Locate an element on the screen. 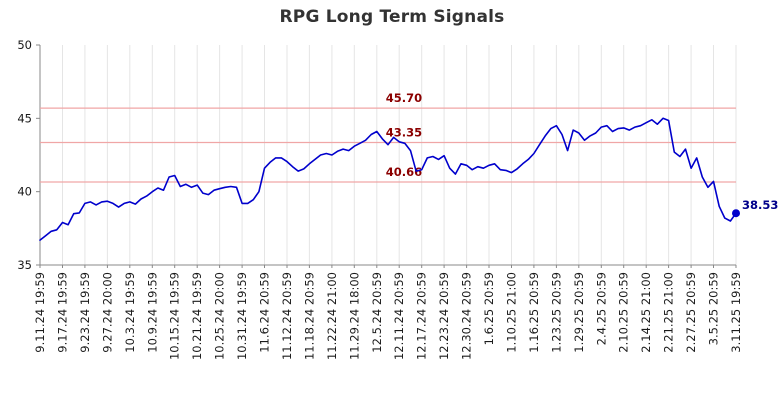  y-tick-label: 40 is located at coordinates (24, 192).